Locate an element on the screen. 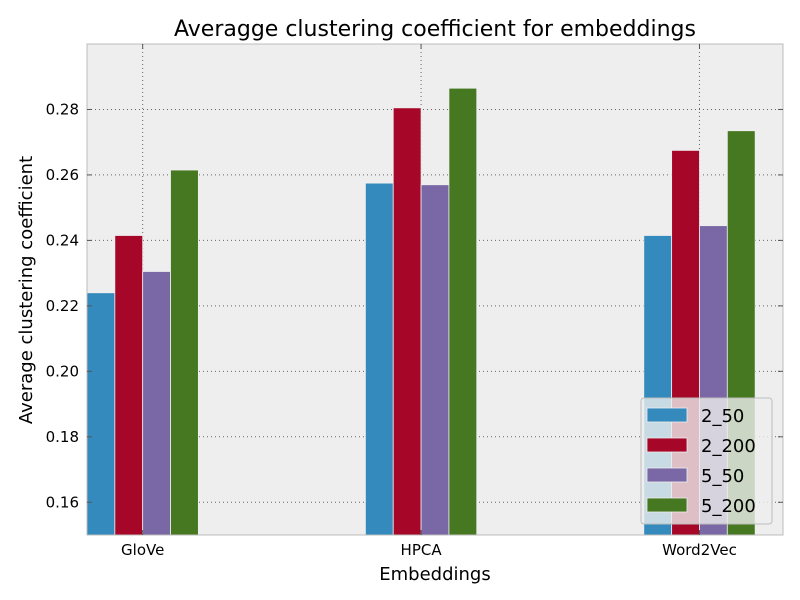  y-tick-label: 0.28 is located at coordinates (62, 109).